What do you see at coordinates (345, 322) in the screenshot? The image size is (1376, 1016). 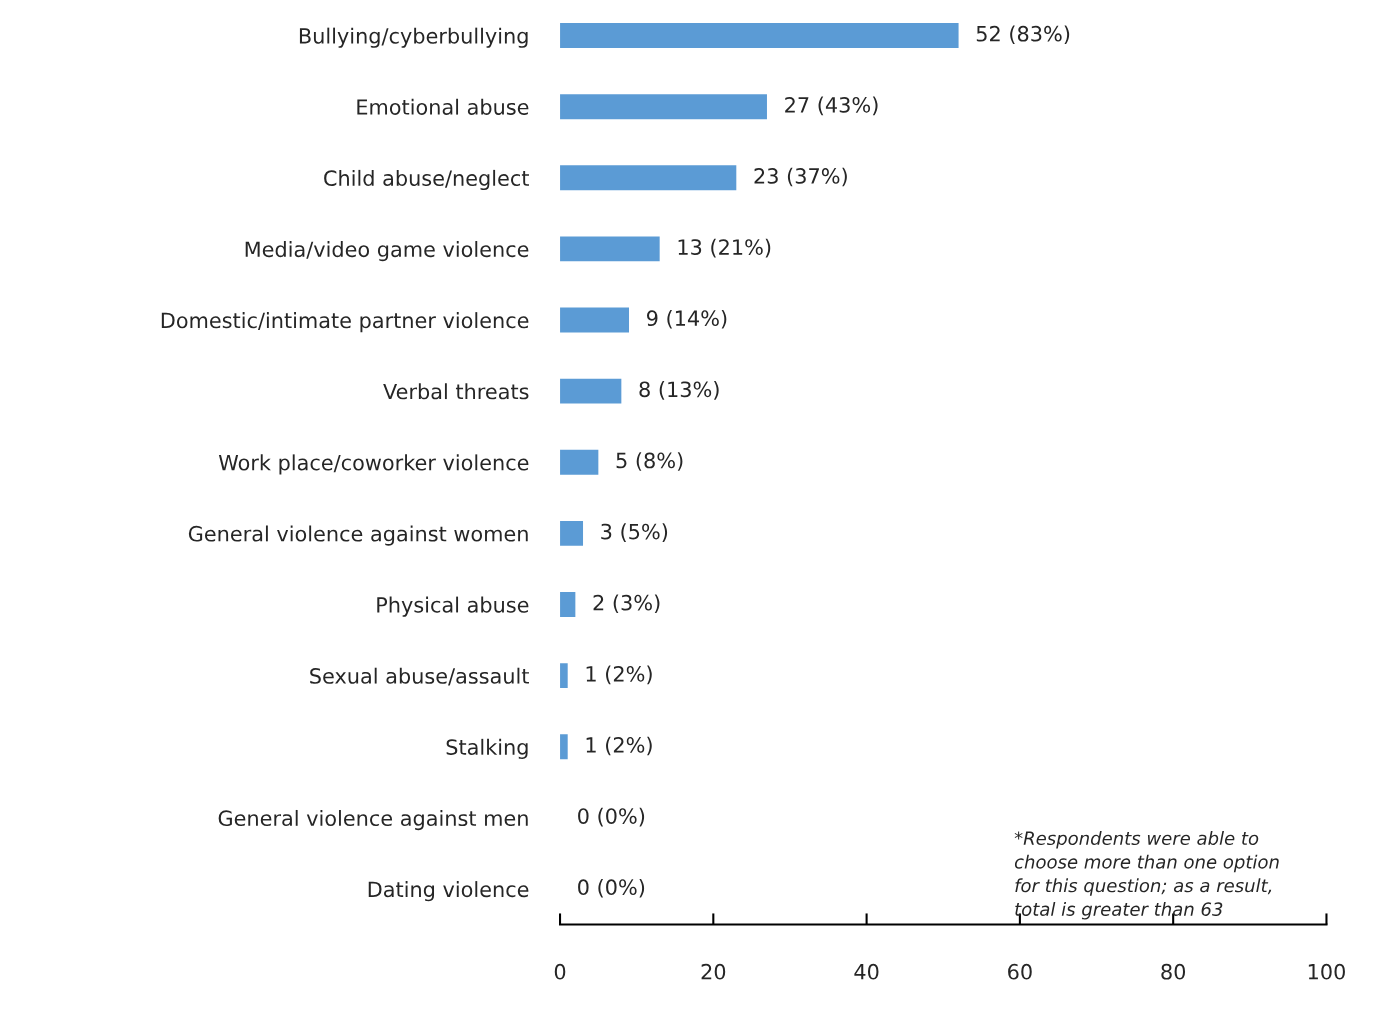 I see `y-tick-label: Domestic/intimate partner violence` at bounding box center [345, 322].